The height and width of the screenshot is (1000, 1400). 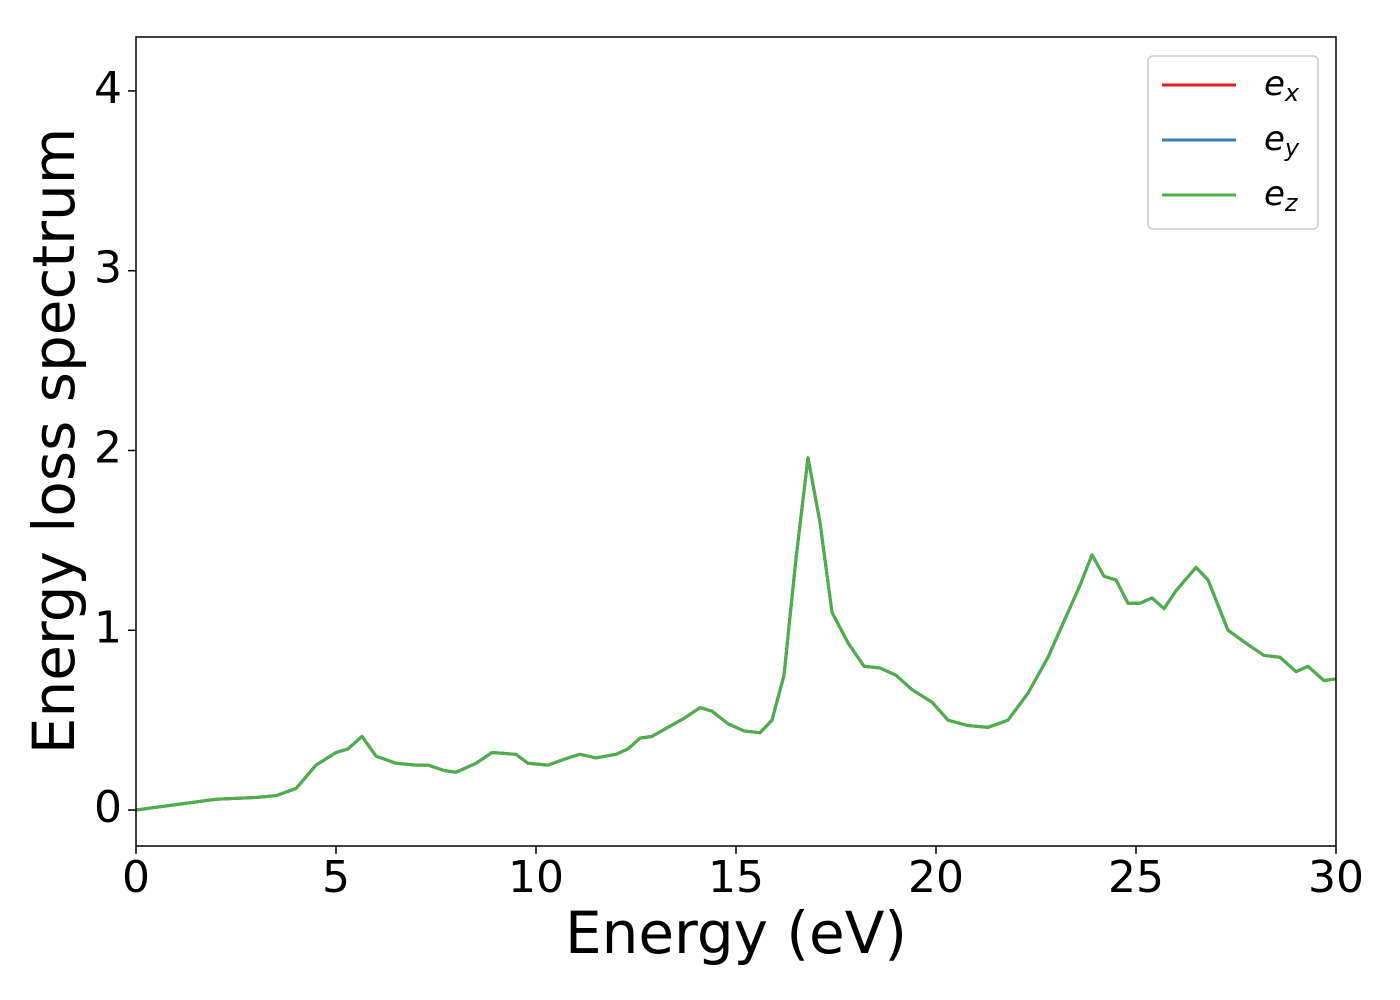 I want to click on legend-label: ey, so click(x=1282, y=141).